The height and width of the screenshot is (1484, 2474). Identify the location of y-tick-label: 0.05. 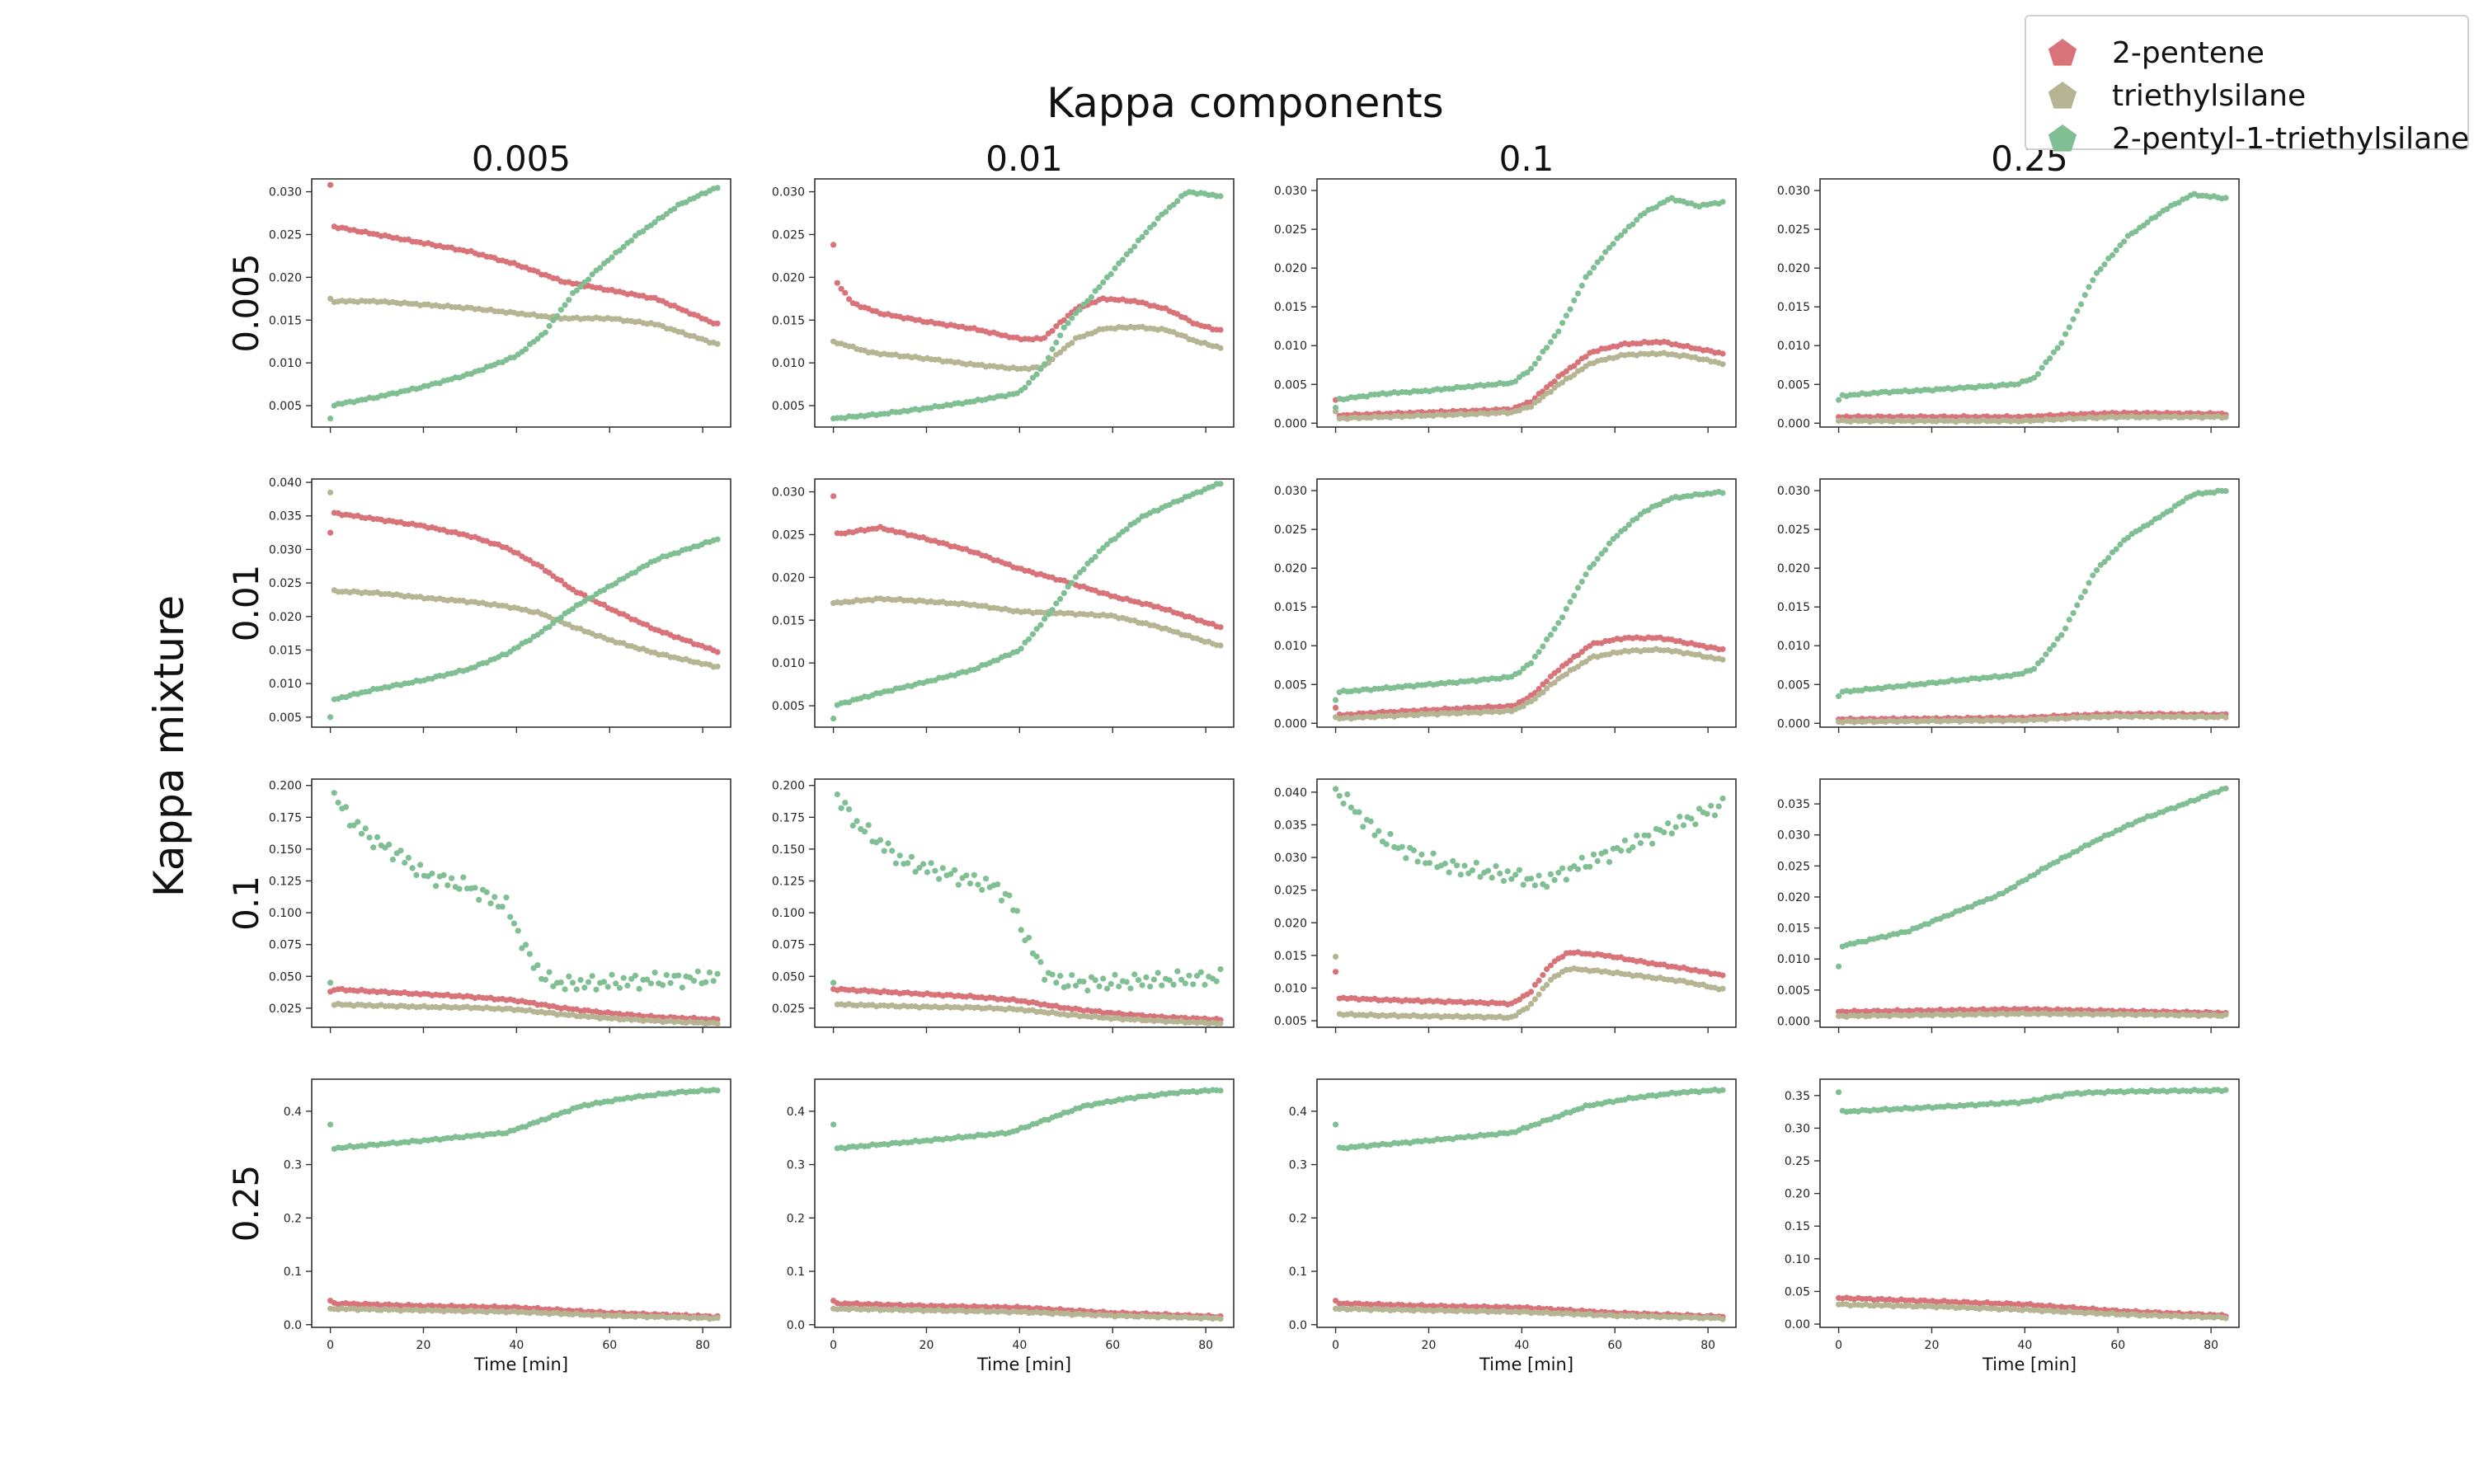
(1797, 1291).